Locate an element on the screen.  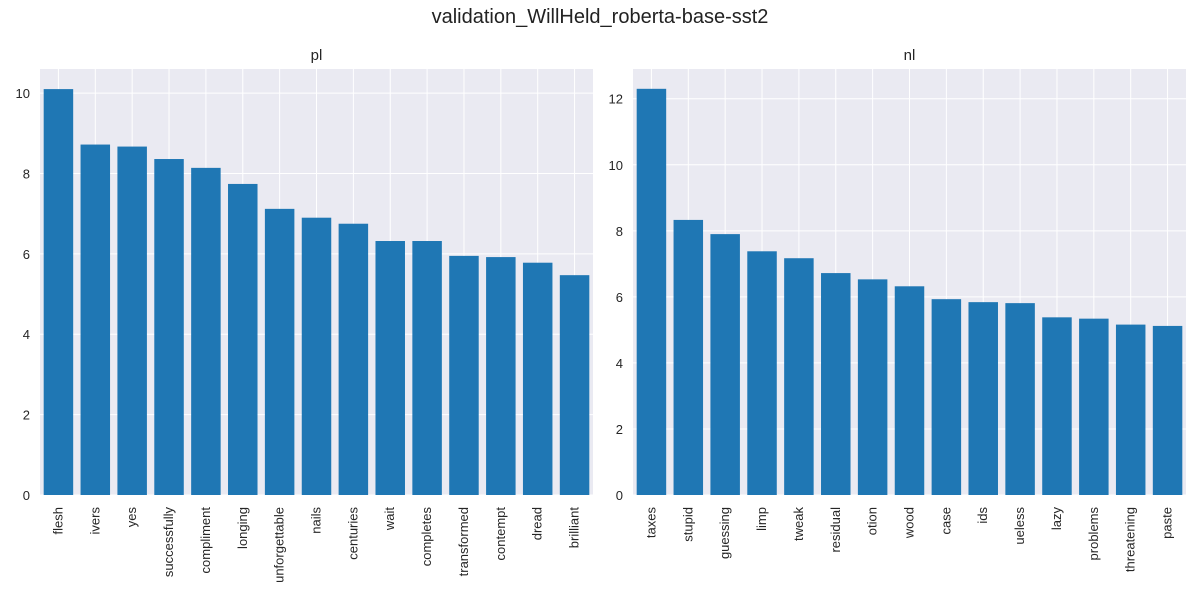
x-tick-label: case is located at coordinates (945, 520).